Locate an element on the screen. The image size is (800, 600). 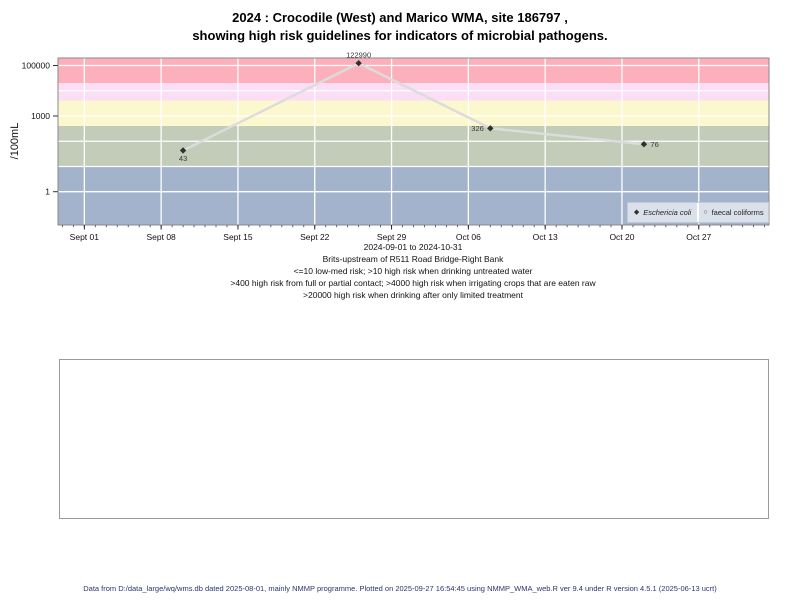
data-point-label: 326 is located at coordinates (477, 128).